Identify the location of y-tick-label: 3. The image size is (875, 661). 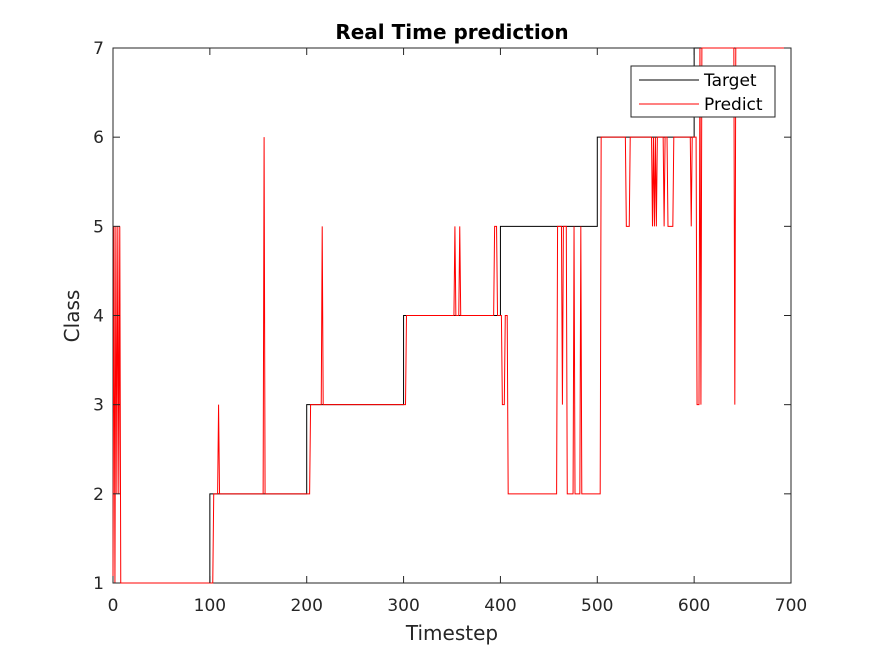
(98, 406).